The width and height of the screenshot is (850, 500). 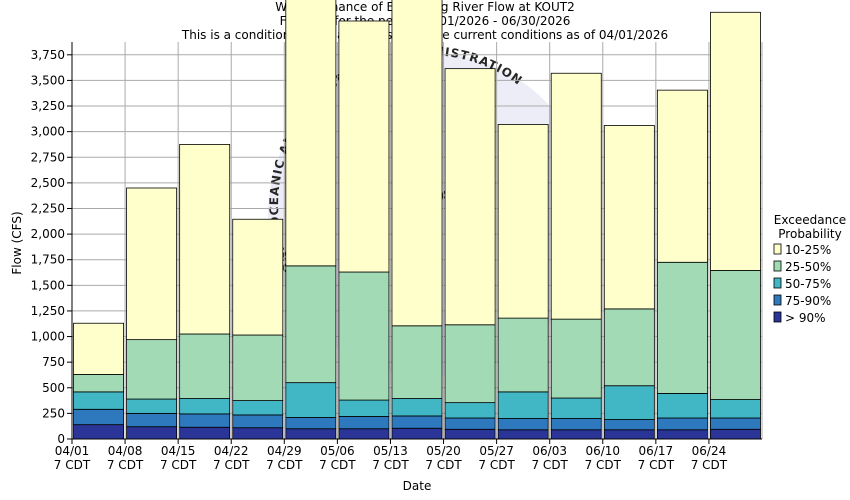 I want to click on x-axis-label: Date, so click(x=417, y=486).